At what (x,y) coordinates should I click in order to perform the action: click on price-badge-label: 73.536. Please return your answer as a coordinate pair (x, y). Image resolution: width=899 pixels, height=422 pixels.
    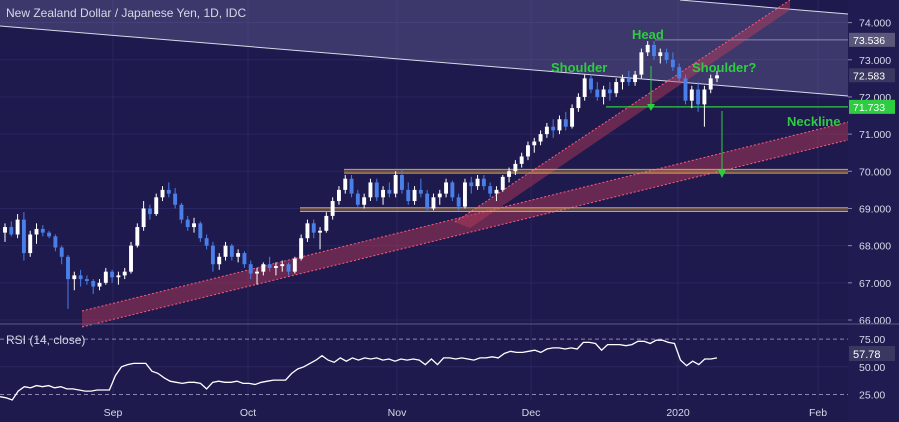
    Looking at the image, I should click on (869, 41).